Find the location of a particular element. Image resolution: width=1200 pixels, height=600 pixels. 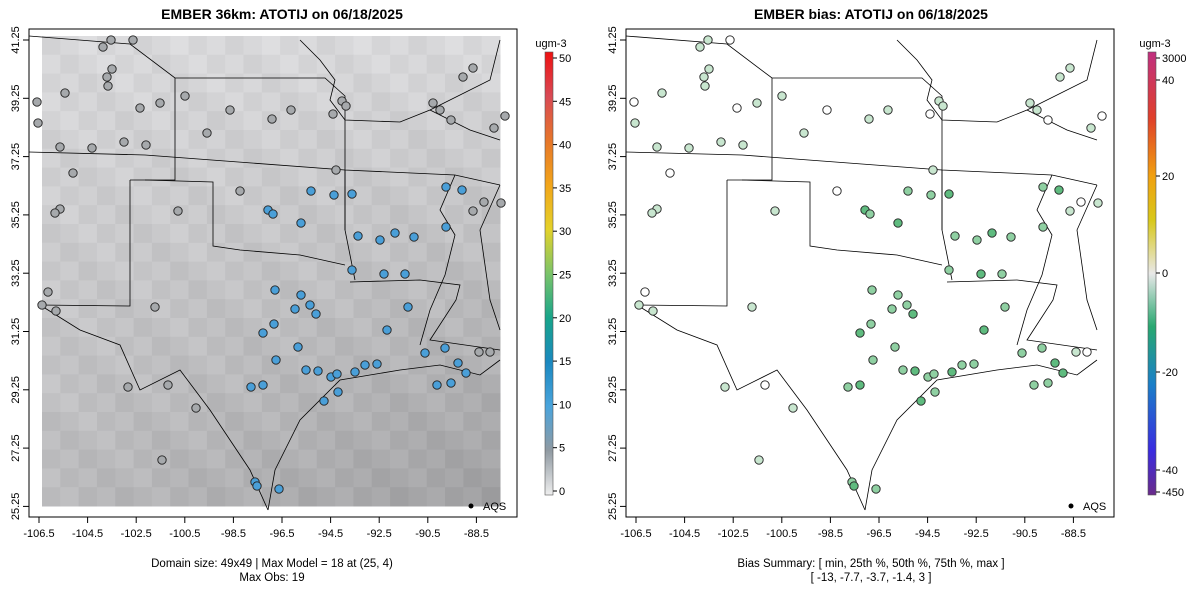

left-cb-tick-label: 50 is located at coordinates (565, 59).